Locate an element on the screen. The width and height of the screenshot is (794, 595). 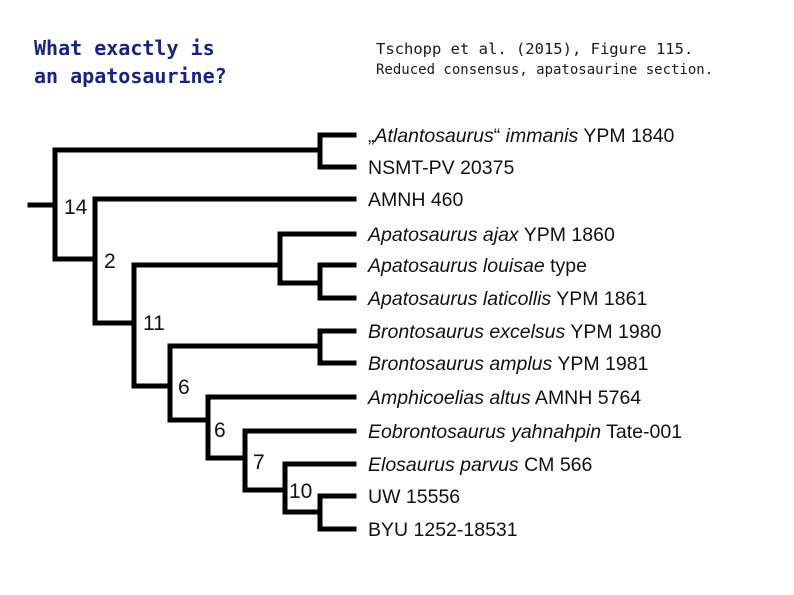
taxon-label-post: NSMT-PV 20375 is located at coordinates (441, 168).